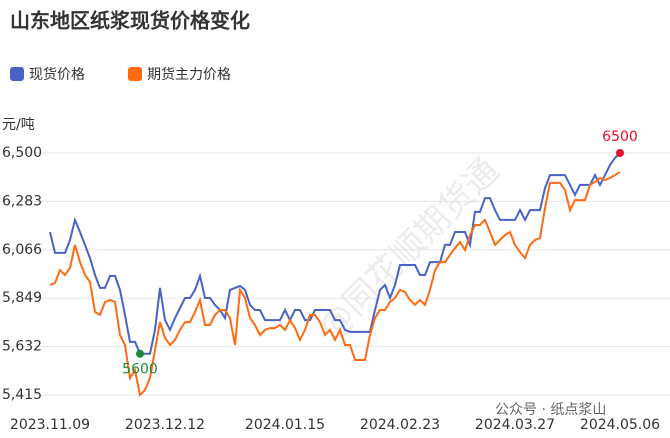 The image size is (670, 438). Describe the element at coordinates (22, 201) in the screenshot. I see `y-tick-label: 6,283` at that location.